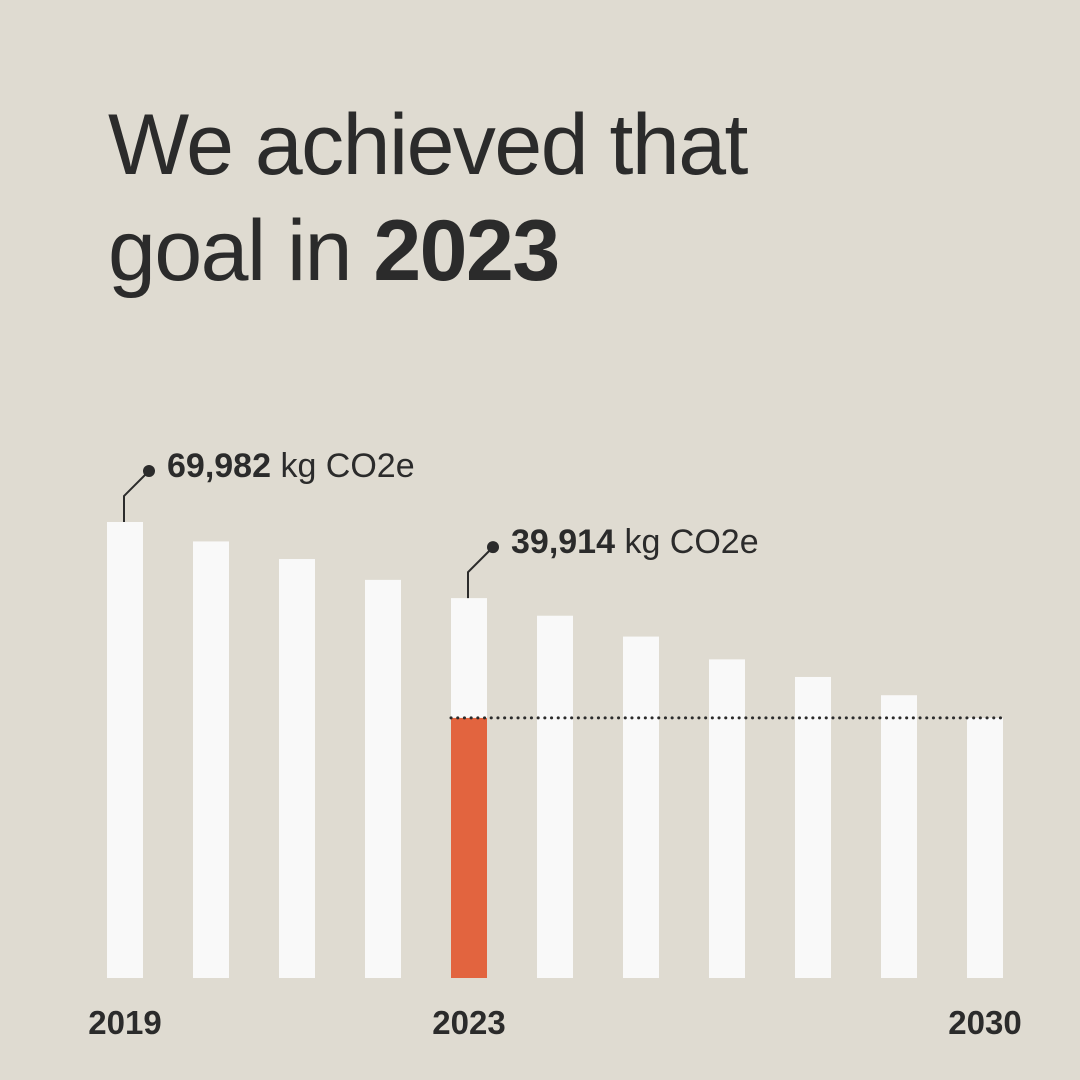  I want to click on annotation-dot-2023, so click(493, 547).